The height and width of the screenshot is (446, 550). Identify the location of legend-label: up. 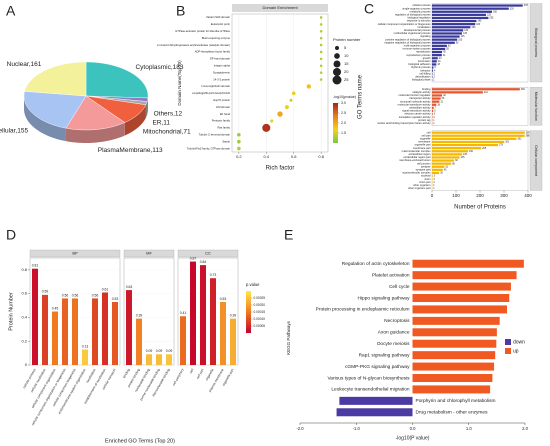
(516, 351).